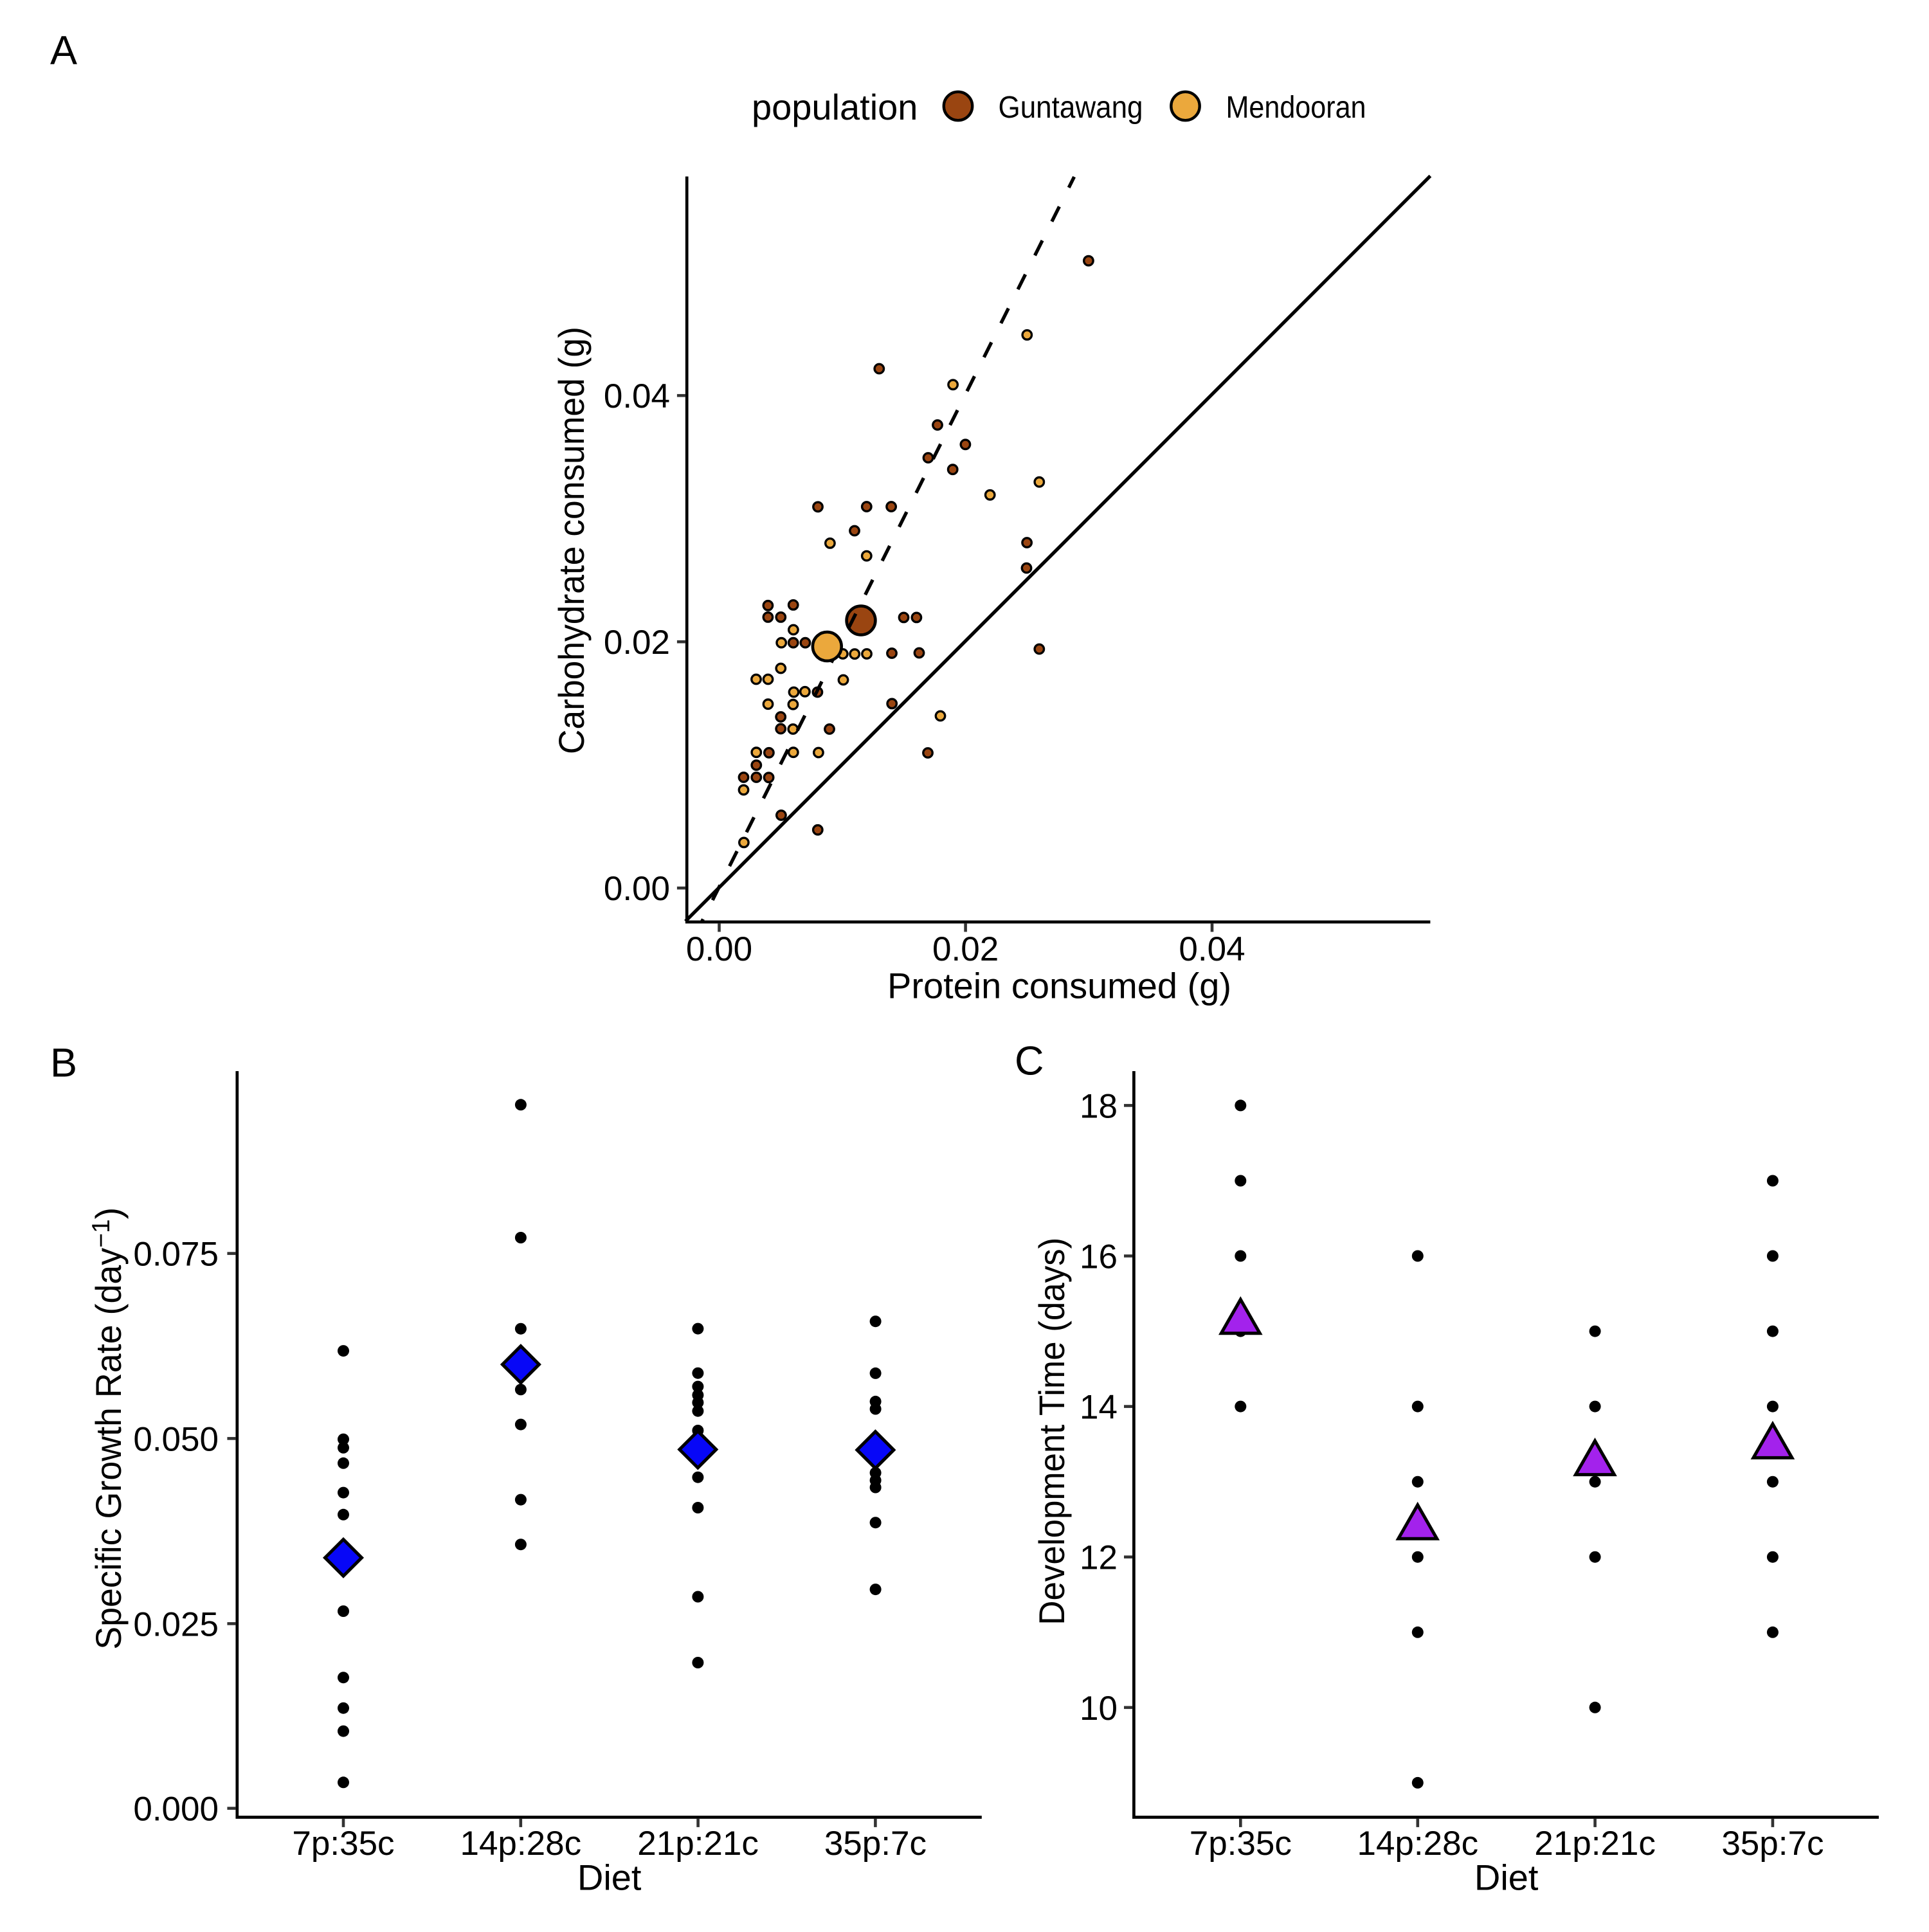  What do you see at coordinates (1029, 1060) in the screenshot?
I see `svg-text: C` at bounding box center [1029, 1060].